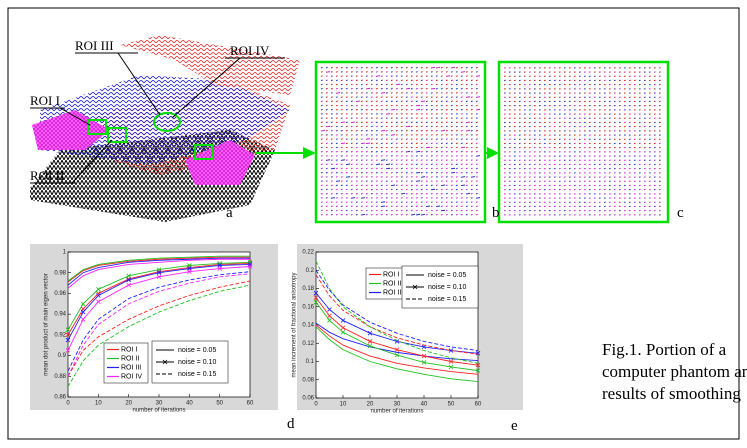  Describe the element at coordinates (131, 367) in the screenshot. I see `legend-label: ROI III` at that location.